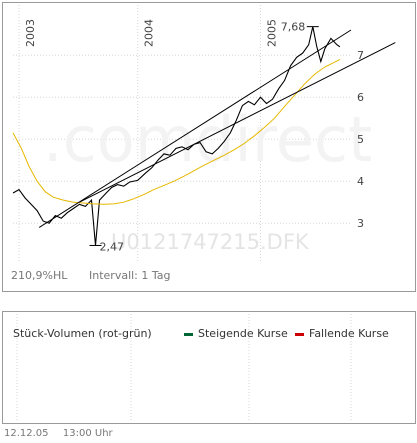 This screenshot has width=417, height=443. Describe the element at coordinates (210, 242) in the screenshot. I see `watermark-ticker: U0121747215.DFK` at that location.